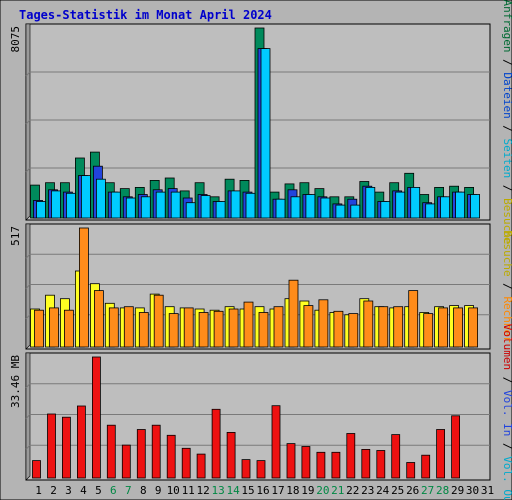 The image size is (512, 500). Describe the element at coordinates (427, 490) in the screenshot. I see `x-tick-label: 27` at that location.